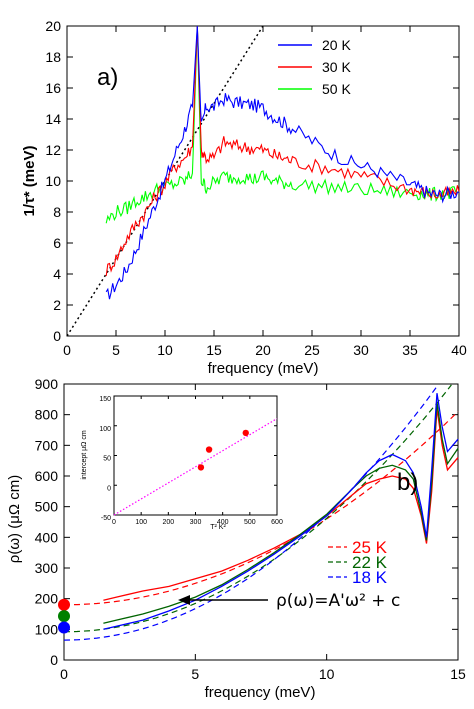 Image resolution: width=474 pixels, height=709 pixels. I want to click on inset-x-tick-label: 400, so click(223, 522).